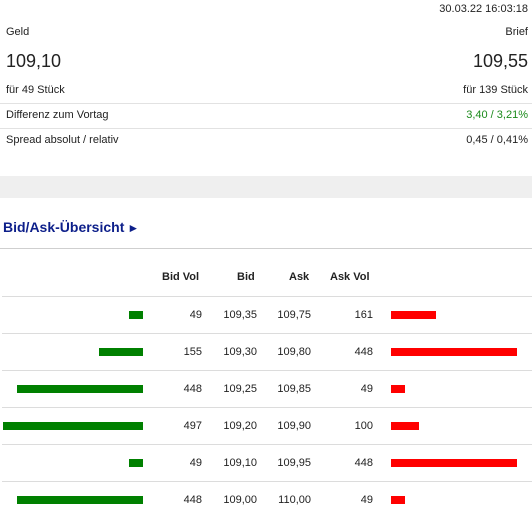 The image size is (532, 511). What do you see at coordinates (497, 140) in the screenshot?
I see `spread-value: 0,45 / 0,41%` at bounding box center [497, 140].